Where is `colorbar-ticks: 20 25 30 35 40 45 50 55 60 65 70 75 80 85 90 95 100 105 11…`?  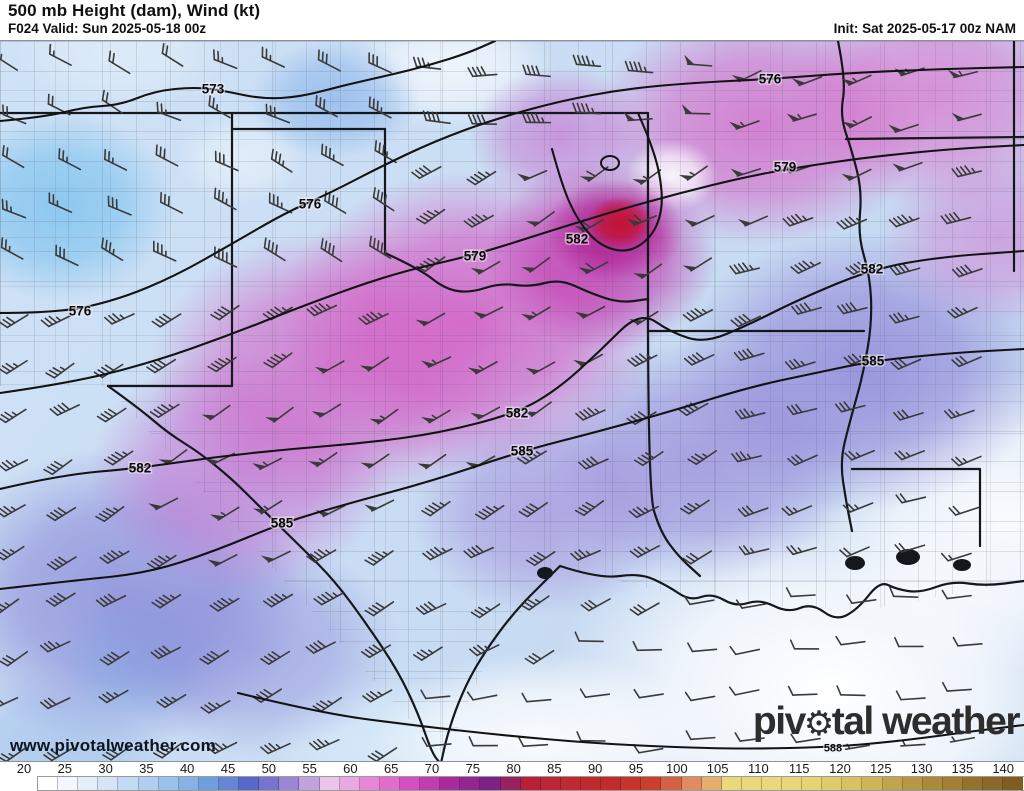
colorbar-ticks: 20 25 30 35 40 45 50 55 60 65 70 75 80 85 90 95 100 105 11… is located at coordinates (512, 769).